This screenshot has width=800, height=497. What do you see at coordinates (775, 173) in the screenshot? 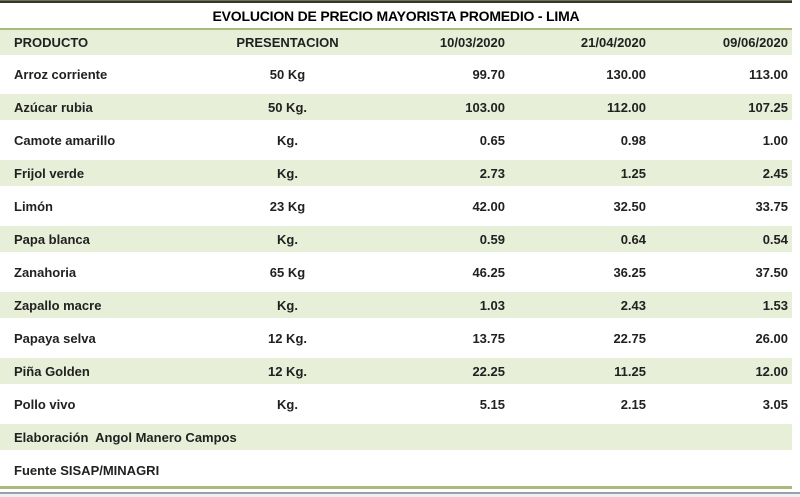
I see `price-col-3: 2.45` at bounding box center [775, 173].